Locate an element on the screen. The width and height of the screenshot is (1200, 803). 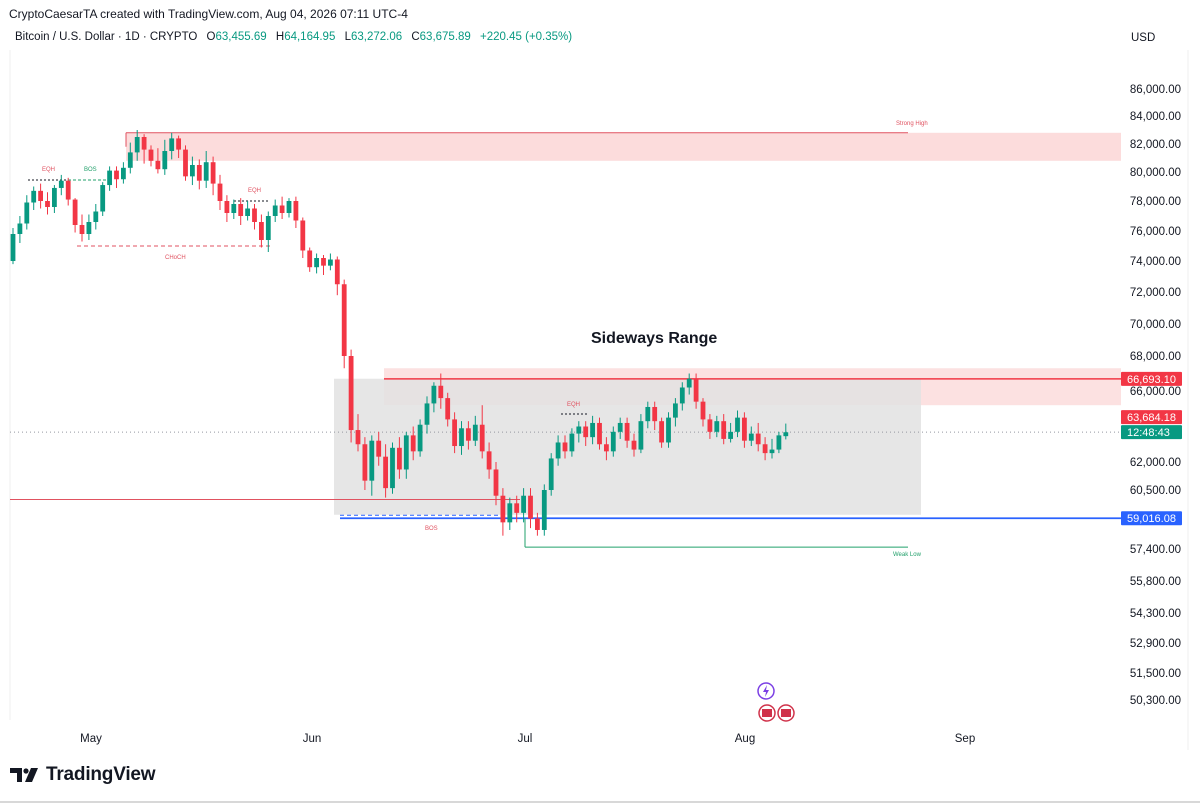
currency-label: USD is located at coordinates (1143, 38).